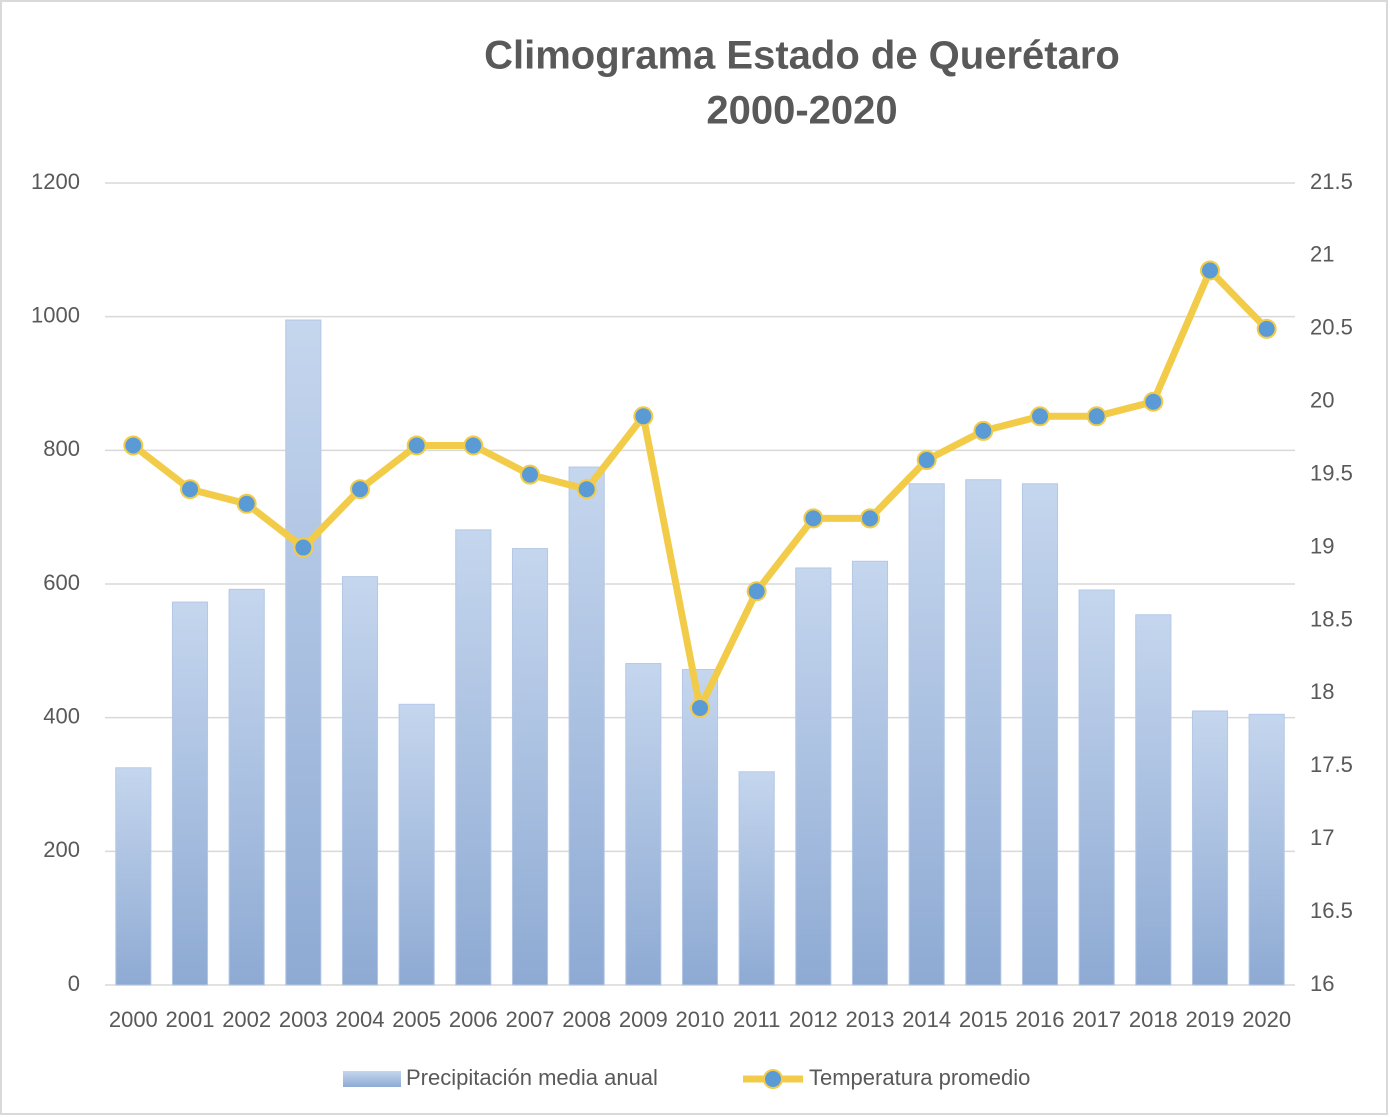 The width and height of the screenshot is (1390, 1117). I want to click on y2-tick-label: 19.5, so click(1331, 472).